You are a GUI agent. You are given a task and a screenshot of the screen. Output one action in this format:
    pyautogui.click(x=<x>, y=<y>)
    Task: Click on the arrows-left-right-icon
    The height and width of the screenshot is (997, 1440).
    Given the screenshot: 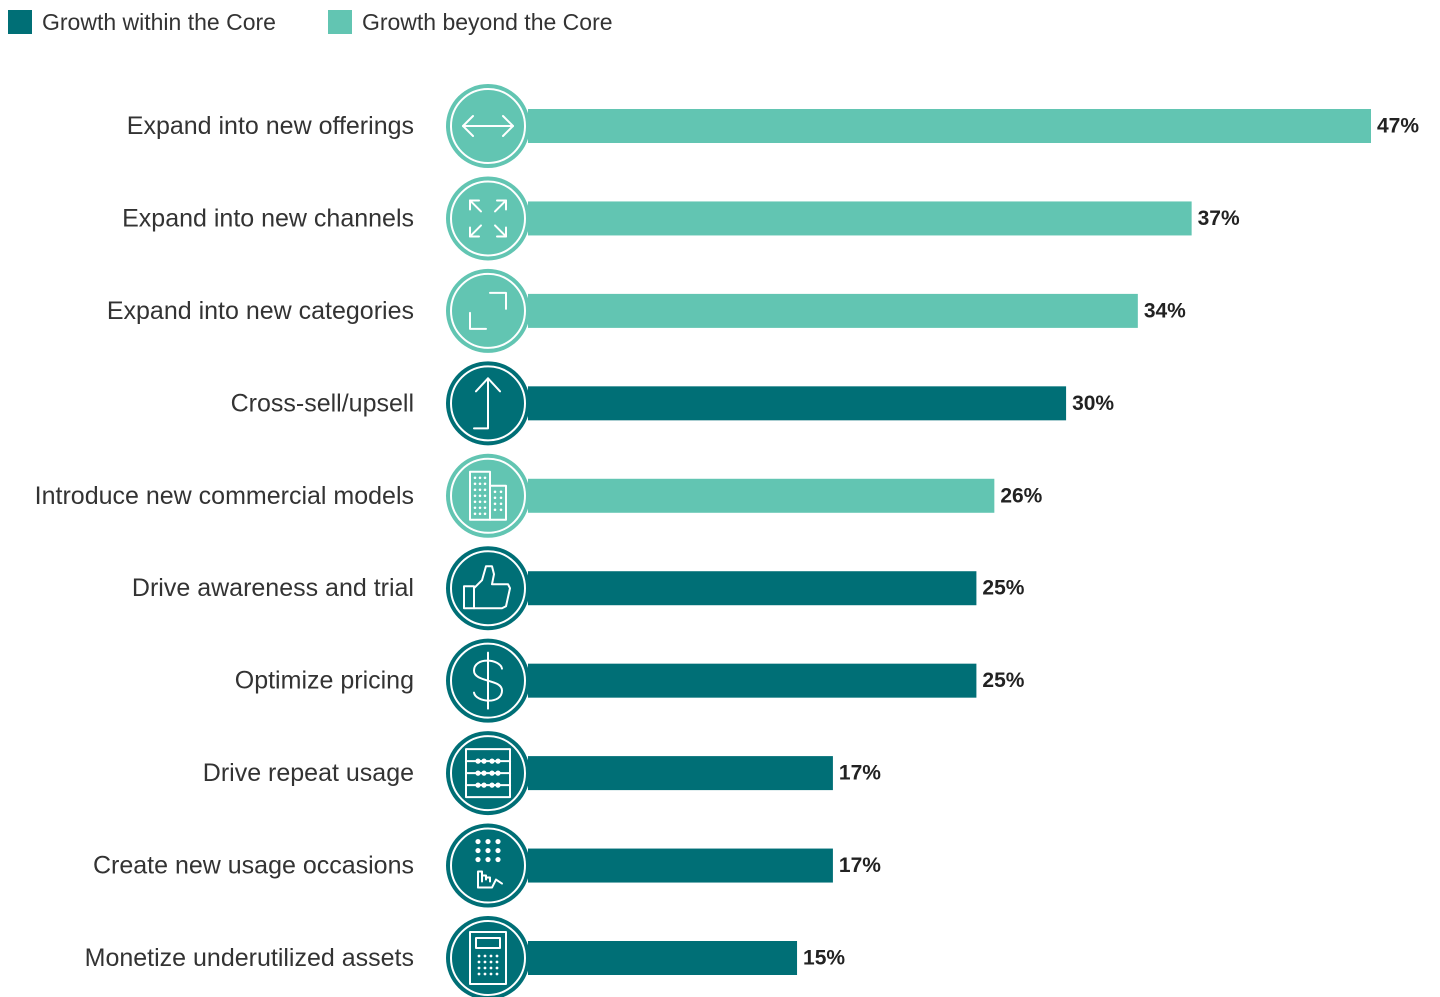 What is the action you would take?
    pyautogui.click(x=488, y=126)
    